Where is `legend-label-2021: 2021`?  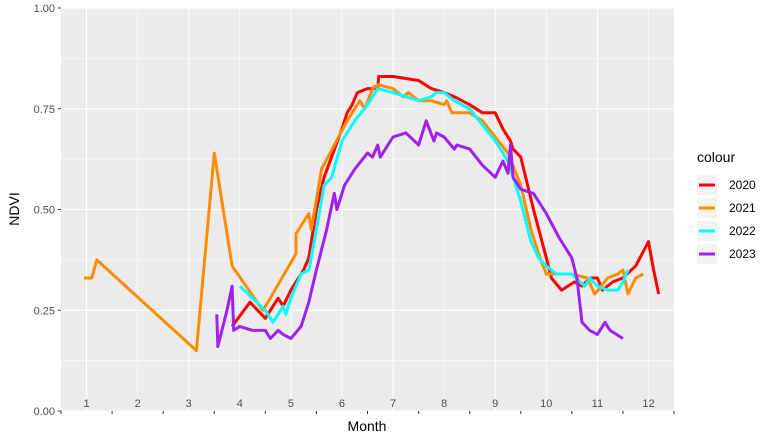 legend-label-2021: 2021 is located at coordinates (742, 208).